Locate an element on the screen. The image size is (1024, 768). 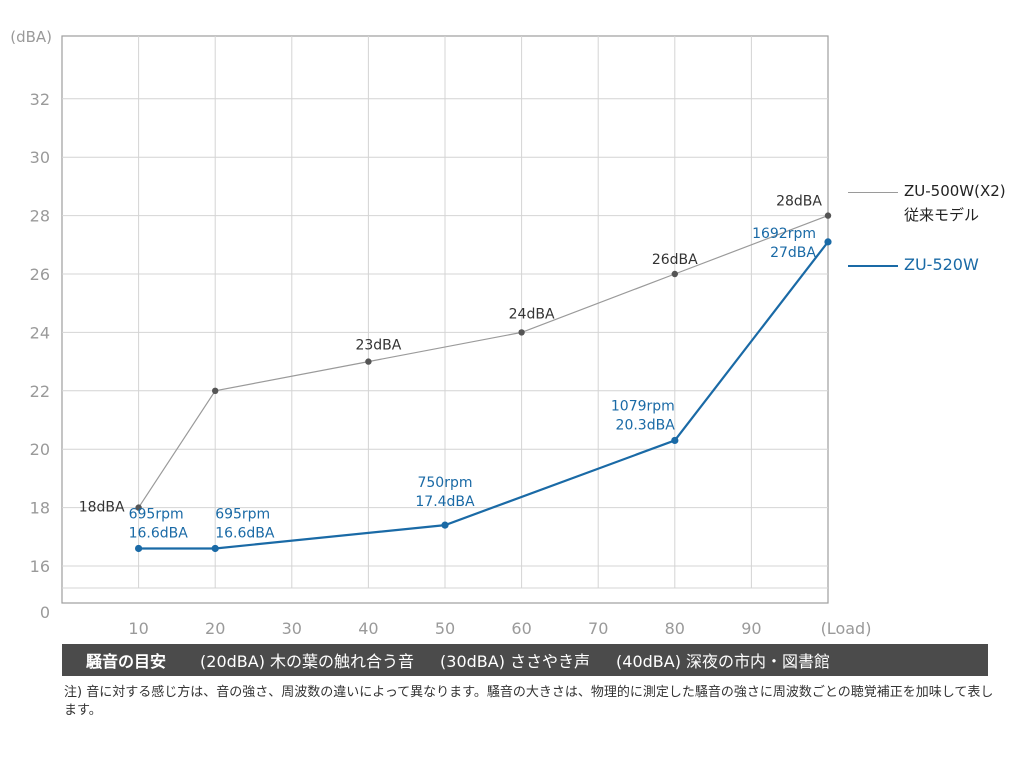
noise-guide-item-40dba: (40dBA) 深夜の市内・図書館 is located at coordinates (723, 661).